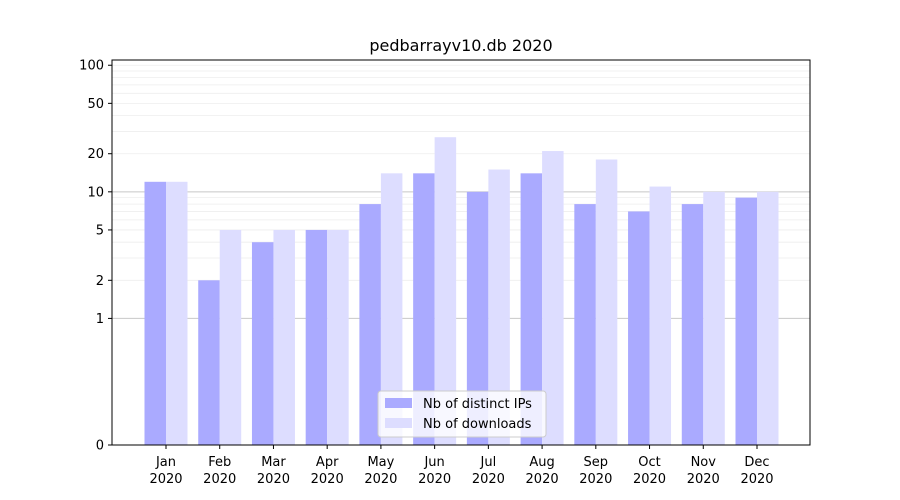 The image size is (900, 500). I want to click on x-tick-label-month: Mar, so click(273, 462).